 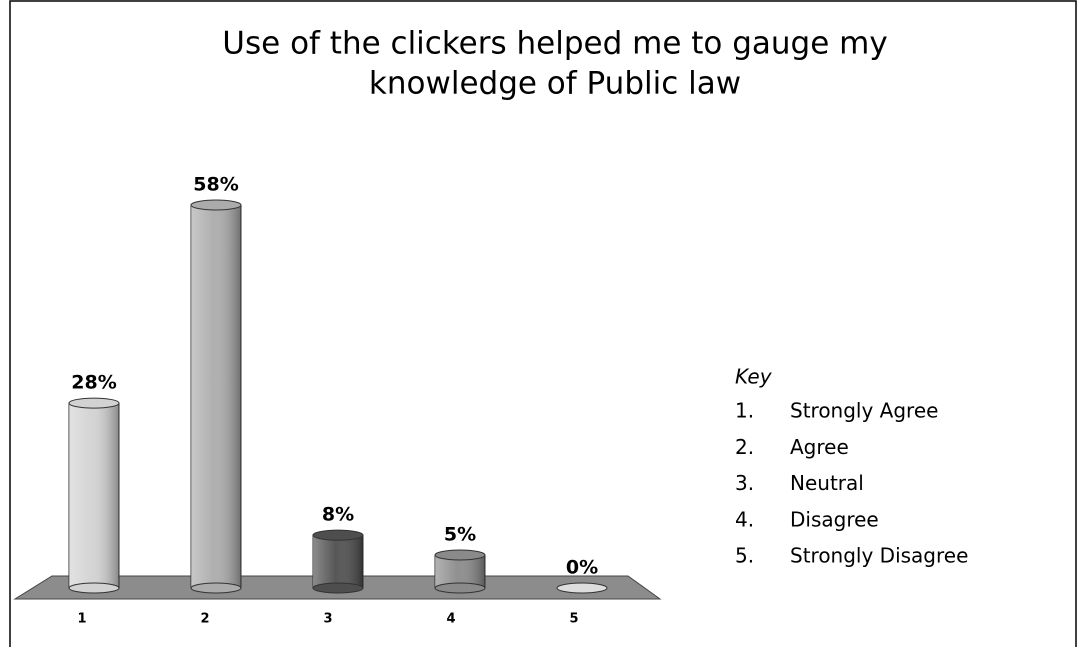 I want to click on key-label: Neutral, so click(x=827, y=483).